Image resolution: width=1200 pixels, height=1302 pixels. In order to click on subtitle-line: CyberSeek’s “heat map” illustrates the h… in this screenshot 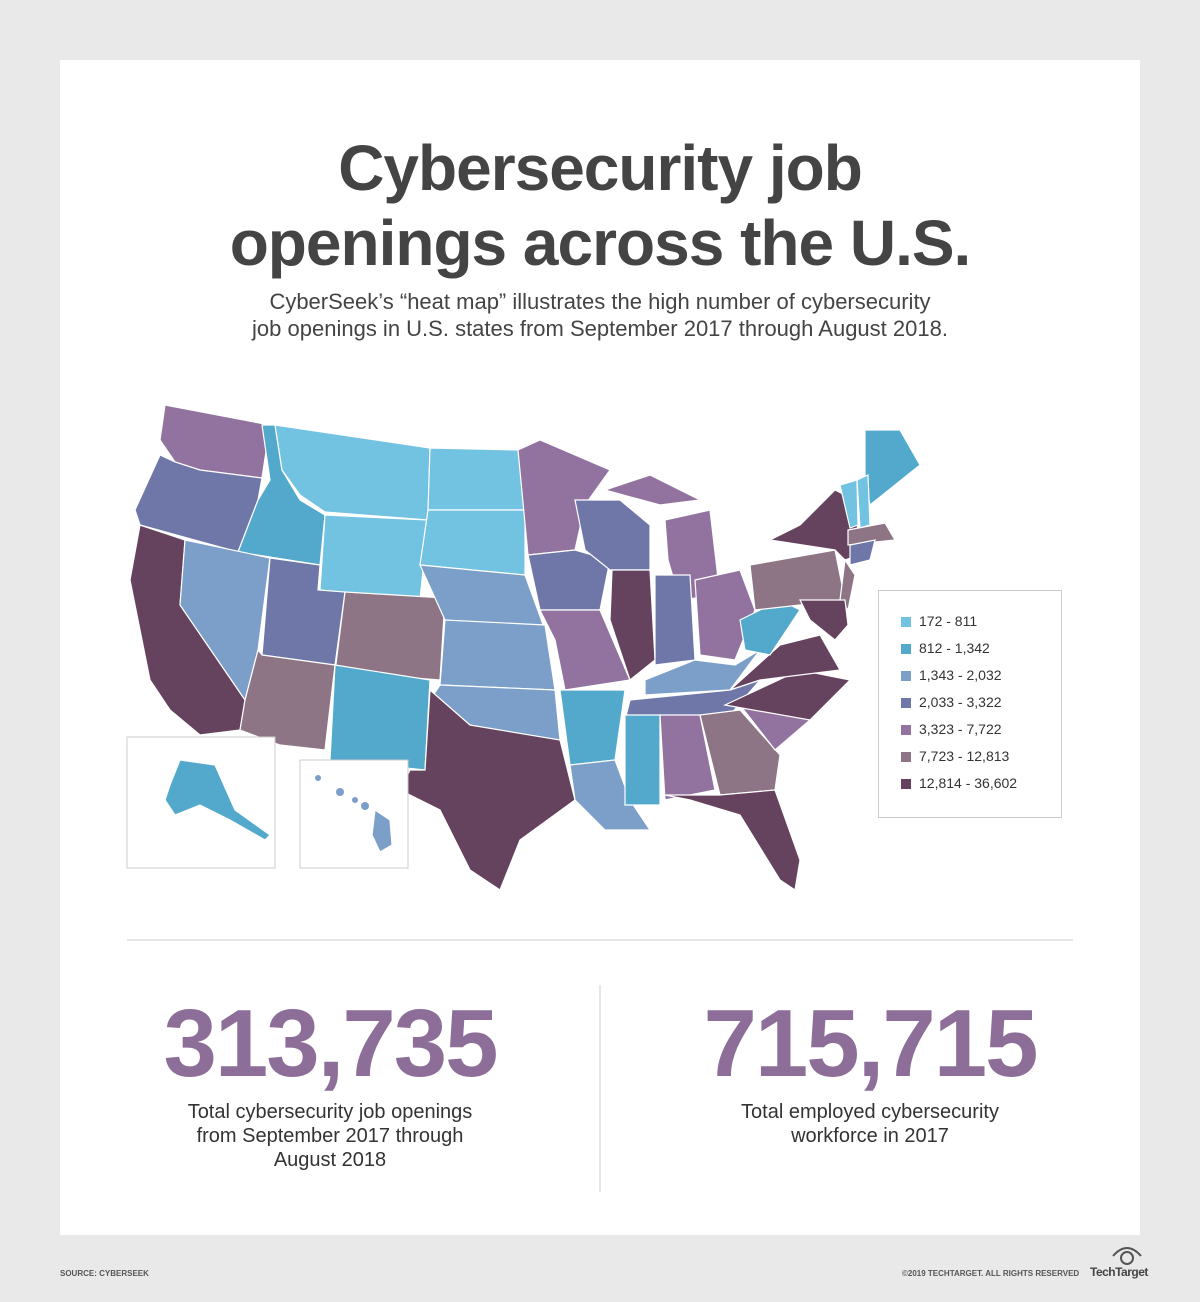, I will do `click(600, 301)`.